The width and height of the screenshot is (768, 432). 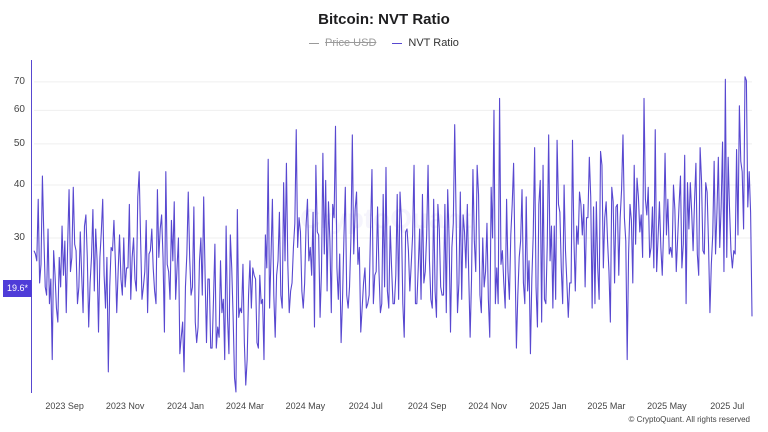 What do you see at coordinates (365, 406) in the screenshot?
I see `x-tick-label: 2024 Jul` at bounding box center [365, 406].